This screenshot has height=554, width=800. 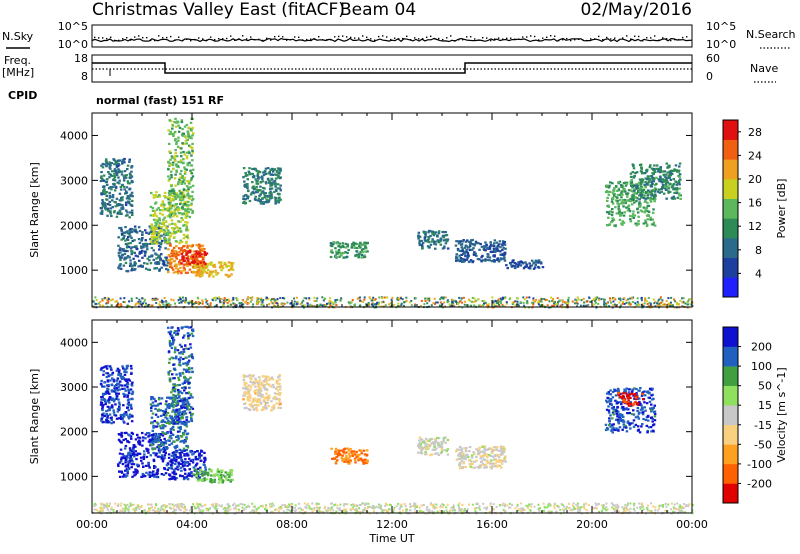 What do you see at coordinates (637, 10) in the screenshot?
I see `date-label: 02/May/2016` at bounding box center [637, 10].